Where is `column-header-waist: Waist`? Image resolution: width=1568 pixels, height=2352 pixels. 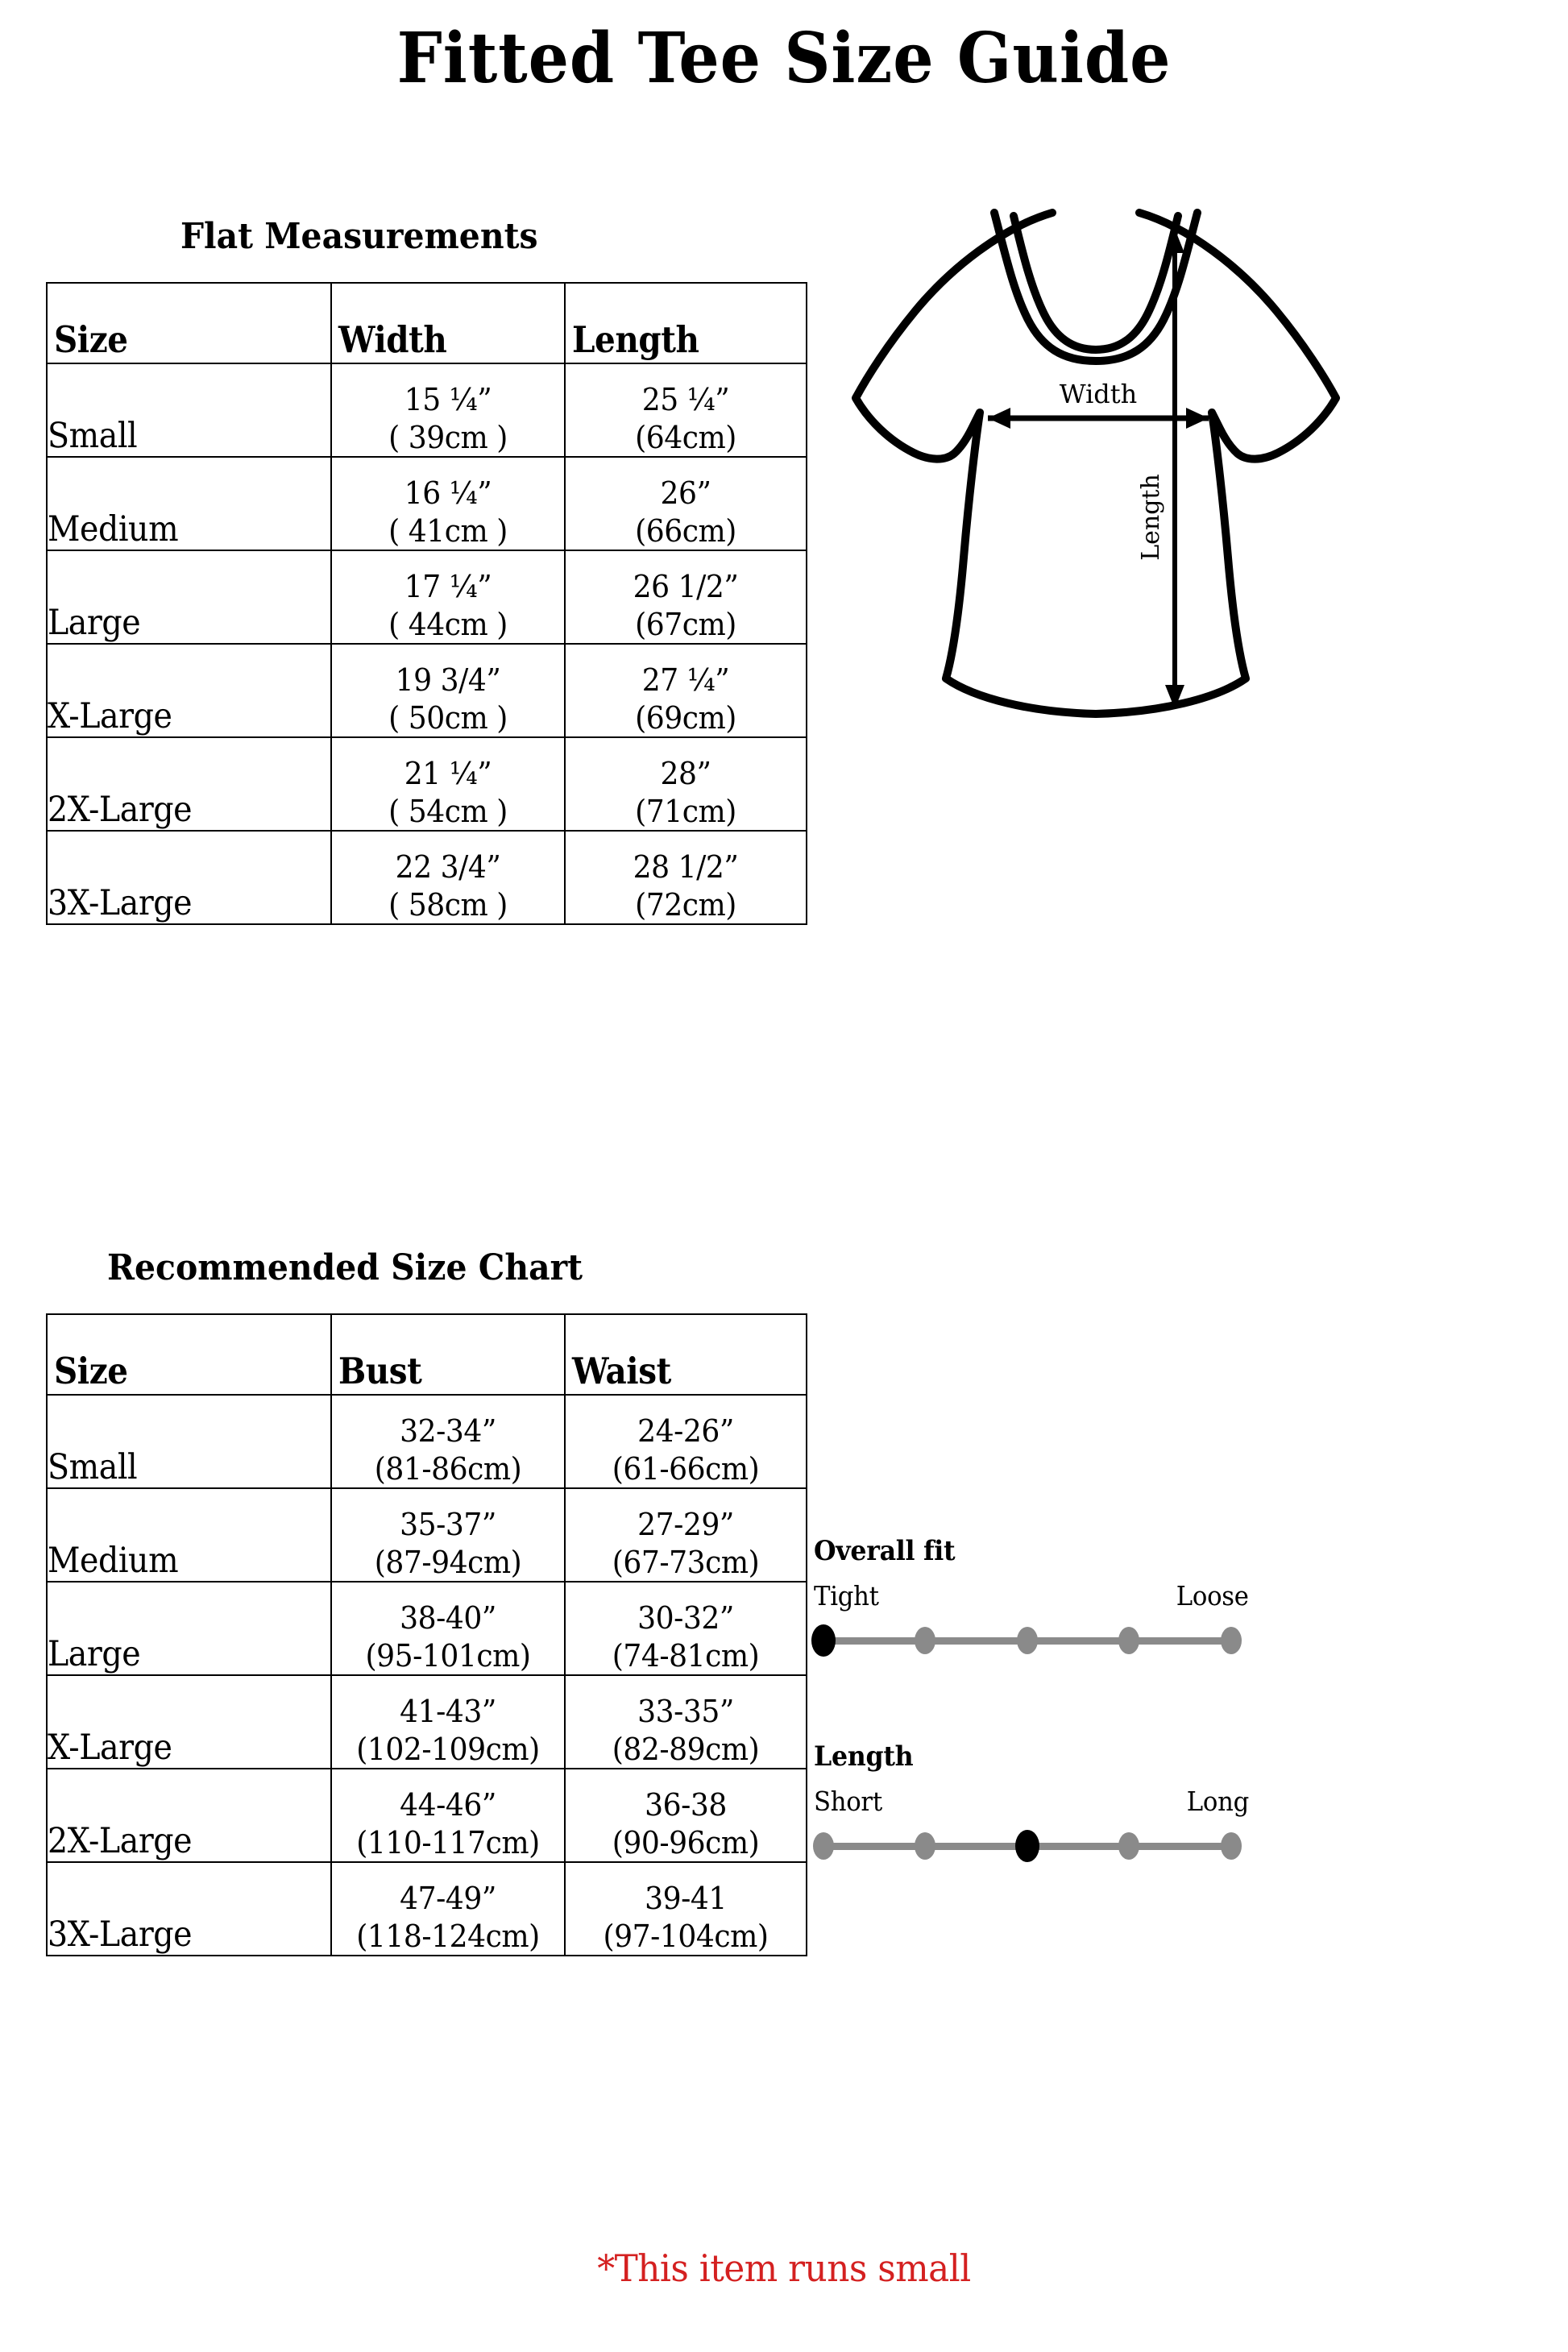 column-header-waist: Waist is located at coordinates (685, 1354).